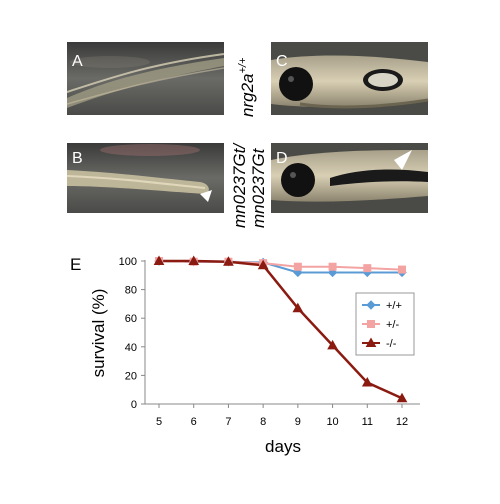  I want to click on panel-b-label: B, so click(77, 158).